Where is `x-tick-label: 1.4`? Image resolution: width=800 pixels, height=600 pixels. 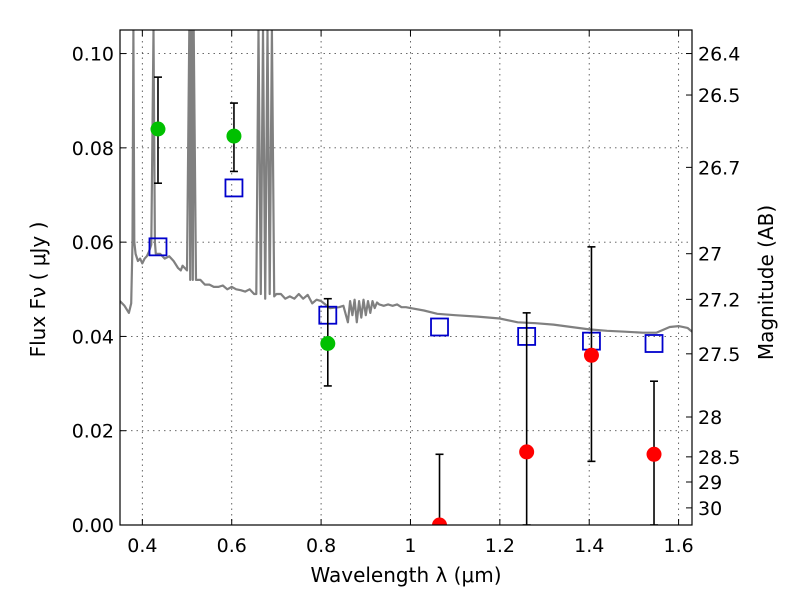 x-tick-label: 1.4 is located at coordinates (589, 546).